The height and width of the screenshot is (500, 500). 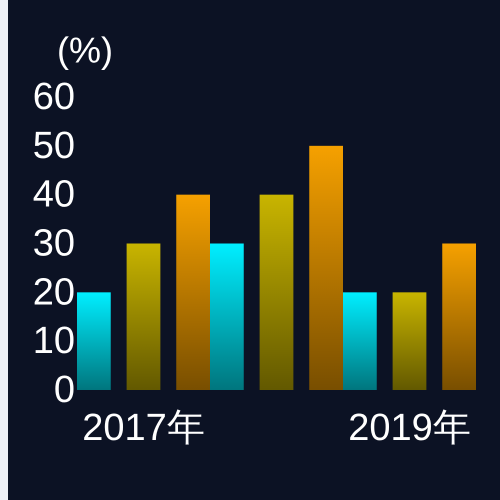 I want to click on y-tick-label: 60, so click(x=53, y=97).